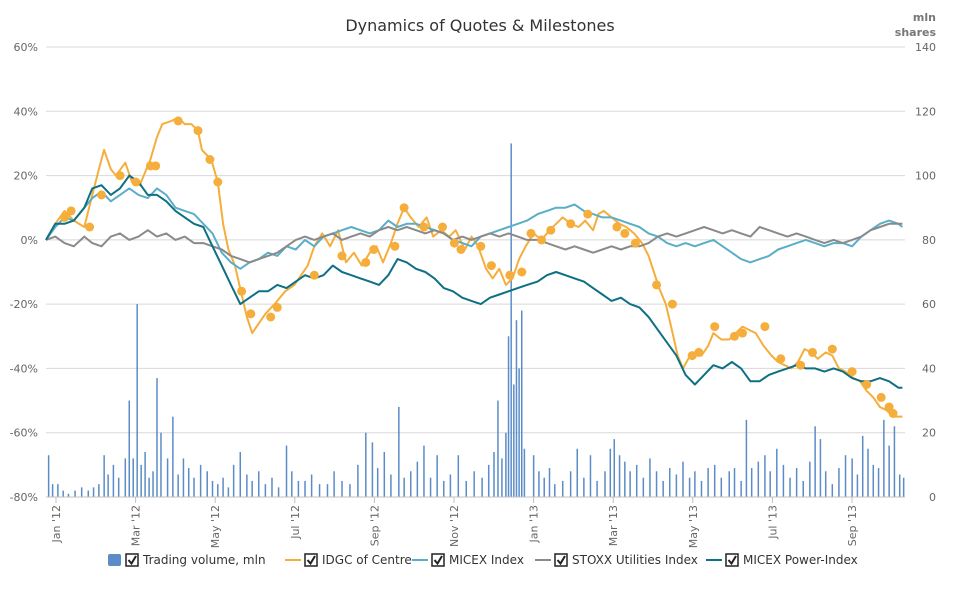 The height and width of the screenshot is (589, 960). I want to click on right-y-axis: 0 20 40 60 80 100 120 140, so click(925, 272).